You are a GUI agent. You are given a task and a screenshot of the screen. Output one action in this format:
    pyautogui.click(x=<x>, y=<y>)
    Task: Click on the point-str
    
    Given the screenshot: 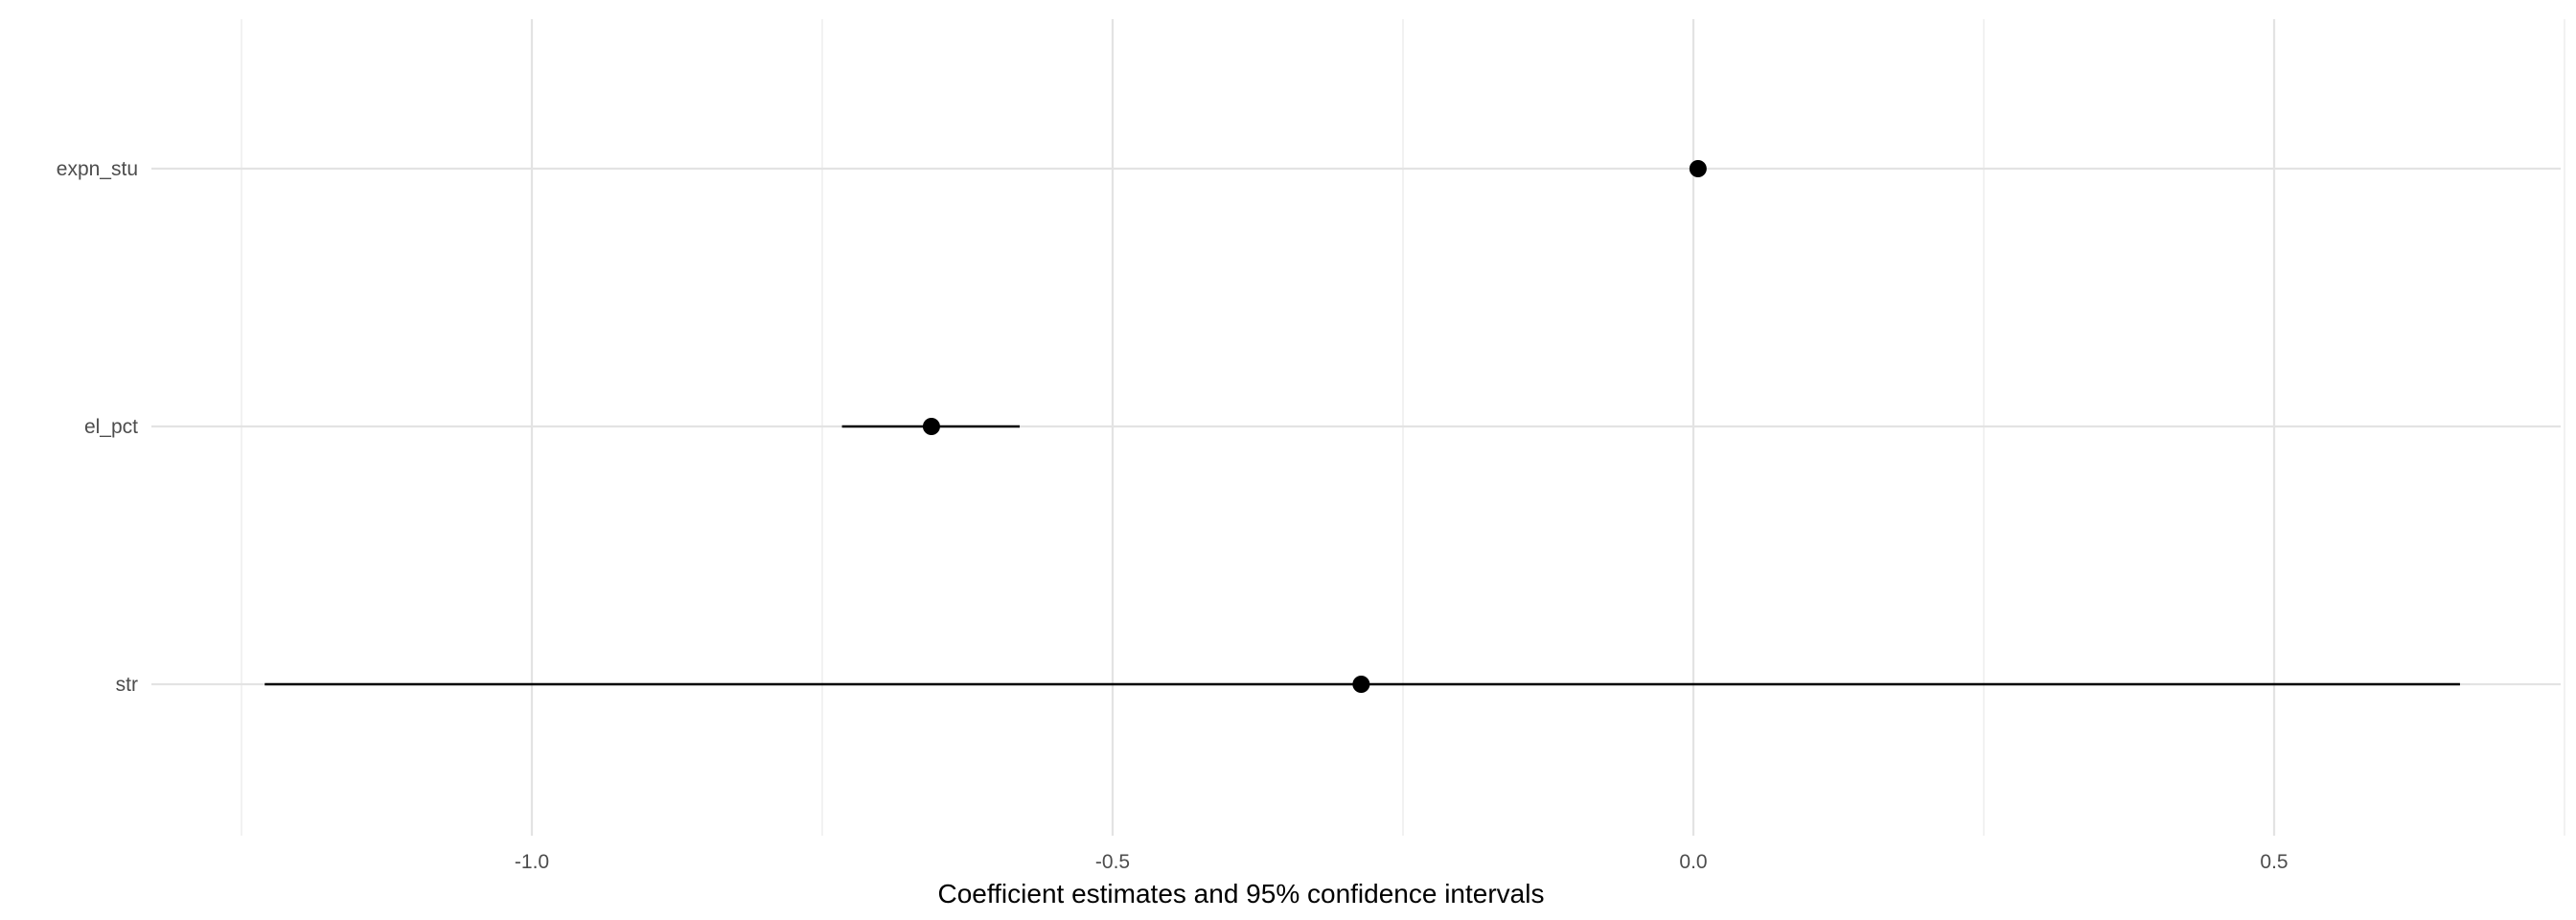 What is the action you would take?
    pyautogui.click(x=1361, y=684)
    